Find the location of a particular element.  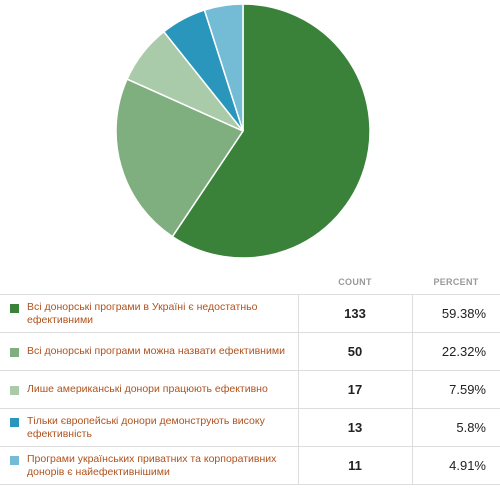

percent-value: 7.59% is located at coordinates (456, 389).